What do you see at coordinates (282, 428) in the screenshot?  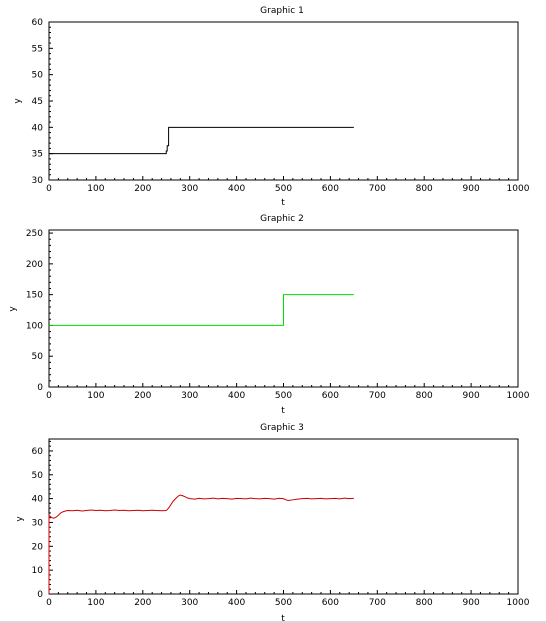 I see `plot-title: Graphic 3` at bounding box center [282, 428].